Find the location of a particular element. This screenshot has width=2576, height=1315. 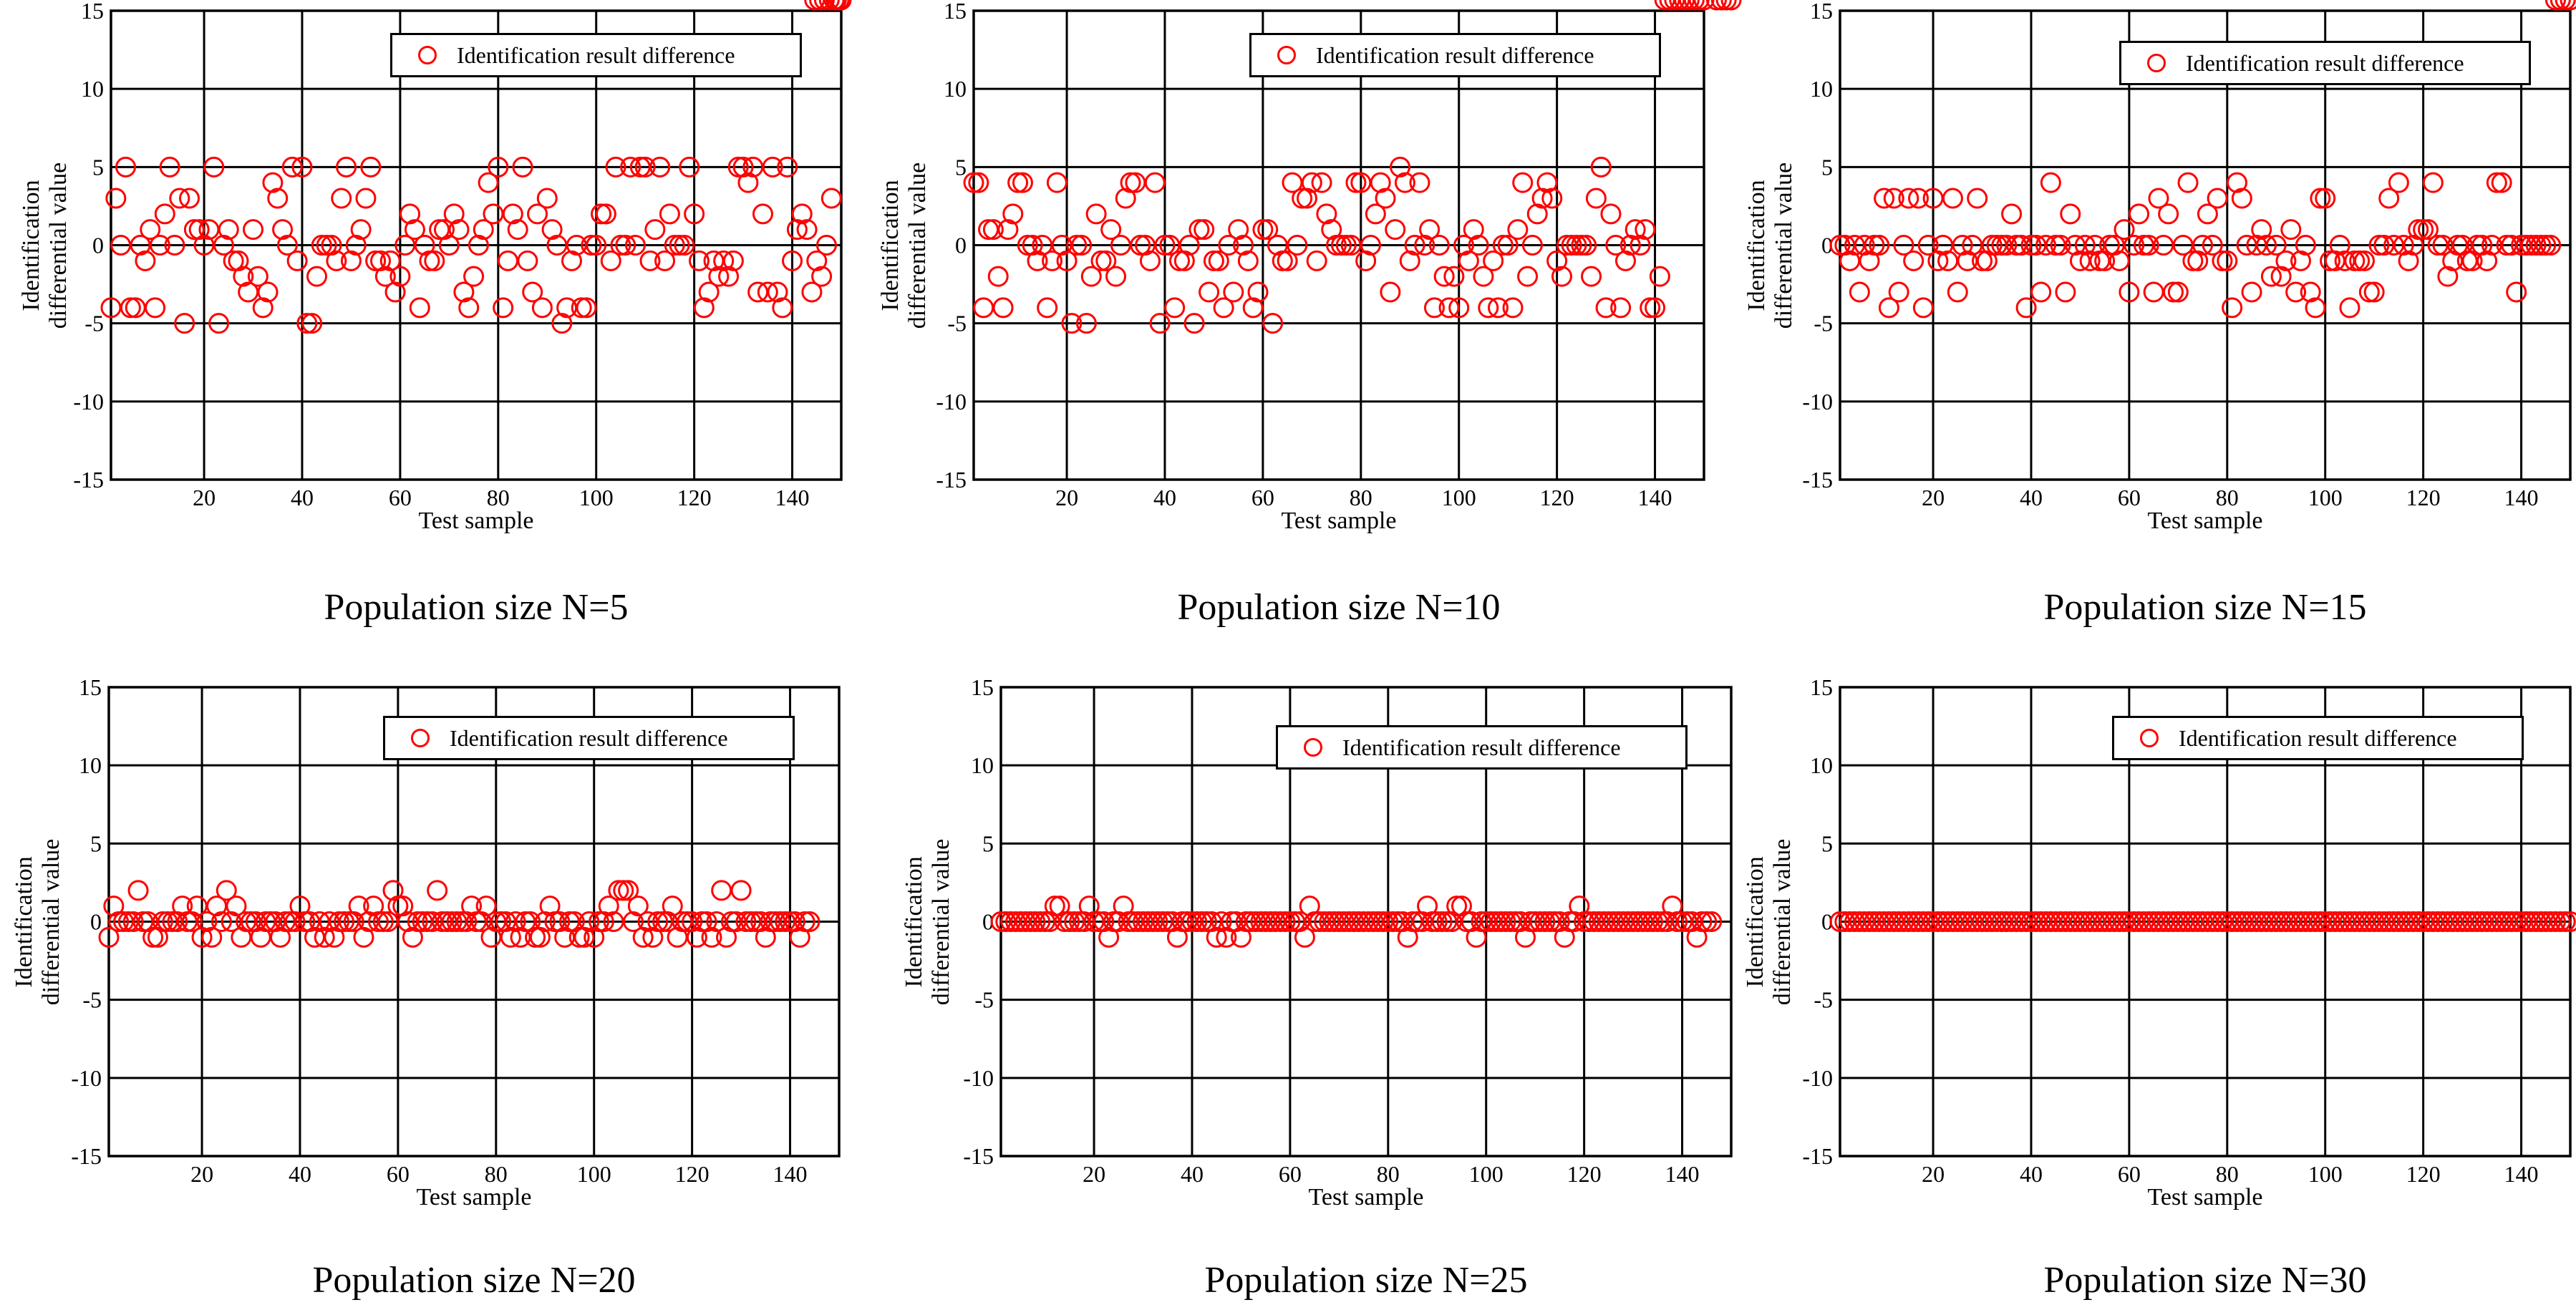

y-axis-label: Identification differential value is located at coordinates (1769, 922).